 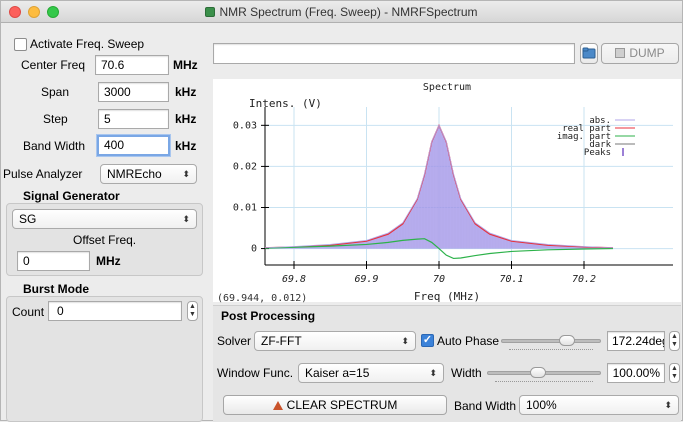 I want to click on post-processing-header: Post Processing, so click(x=268, y=316).